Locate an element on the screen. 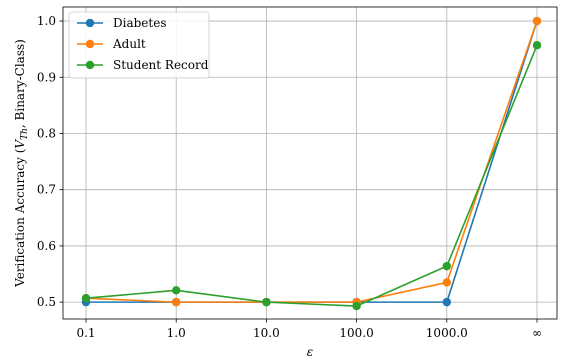 The width and height of the screenshot is (565, 362). legend-label-student-record: Student Record is located at coordinates (161, 65).